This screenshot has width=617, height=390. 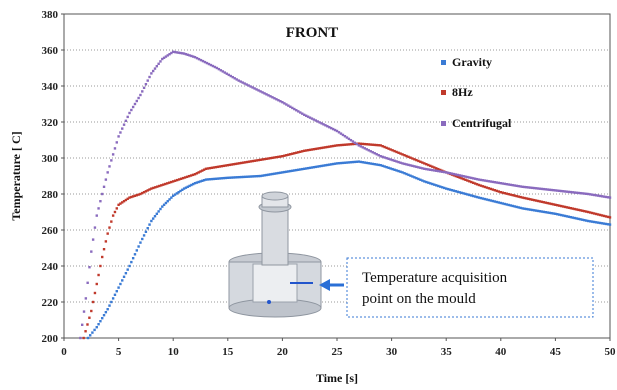 I want to click on legend-label-8hz: 8Hz, so click(x=462, y=92).